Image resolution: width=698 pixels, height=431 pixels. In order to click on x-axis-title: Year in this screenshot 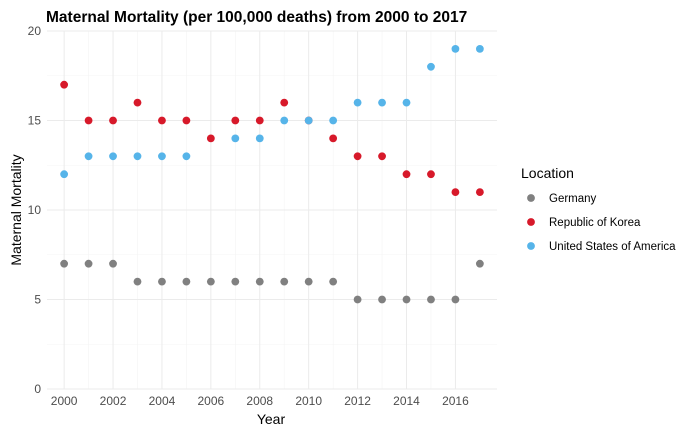, I will do `click(271, 419)`.